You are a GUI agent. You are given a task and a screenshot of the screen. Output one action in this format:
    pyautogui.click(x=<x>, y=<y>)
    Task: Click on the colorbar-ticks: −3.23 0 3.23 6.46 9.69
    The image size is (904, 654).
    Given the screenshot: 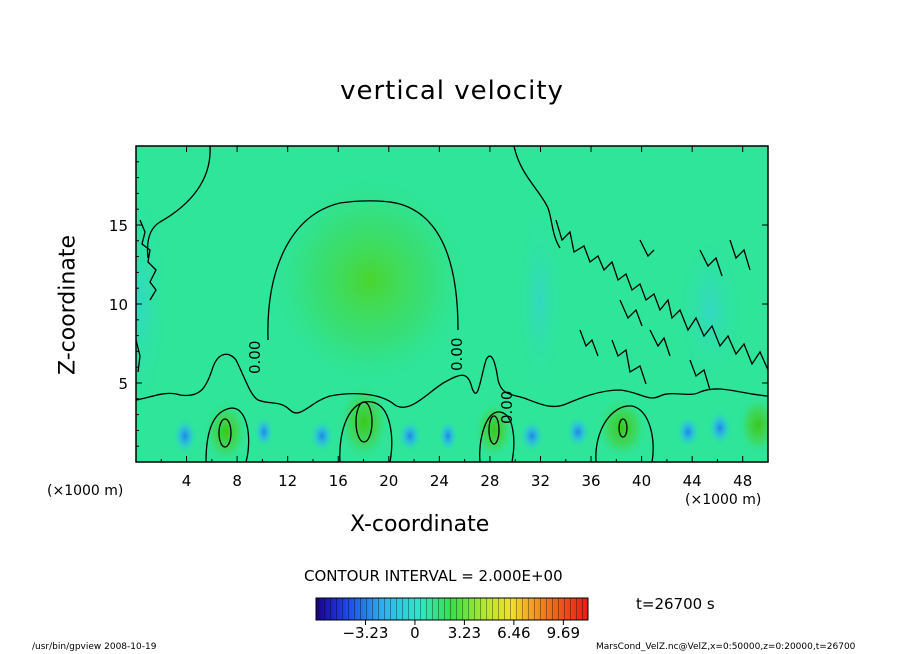 What is the action you would take?
    pyautogui.click(x=461, y=631)
    